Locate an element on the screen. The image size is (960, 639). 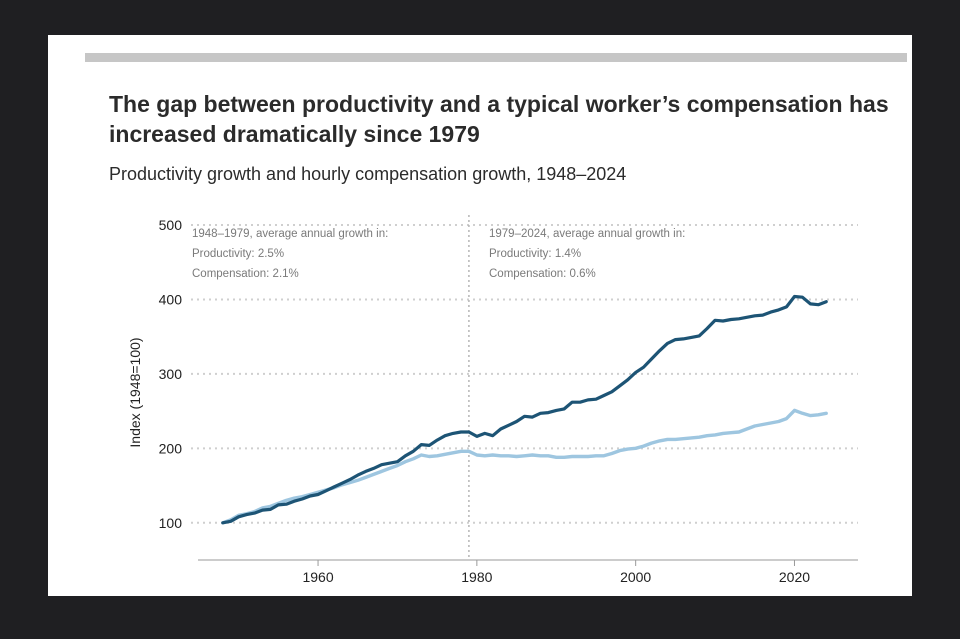
series-compensation-line is located at coordinates (524, 466).